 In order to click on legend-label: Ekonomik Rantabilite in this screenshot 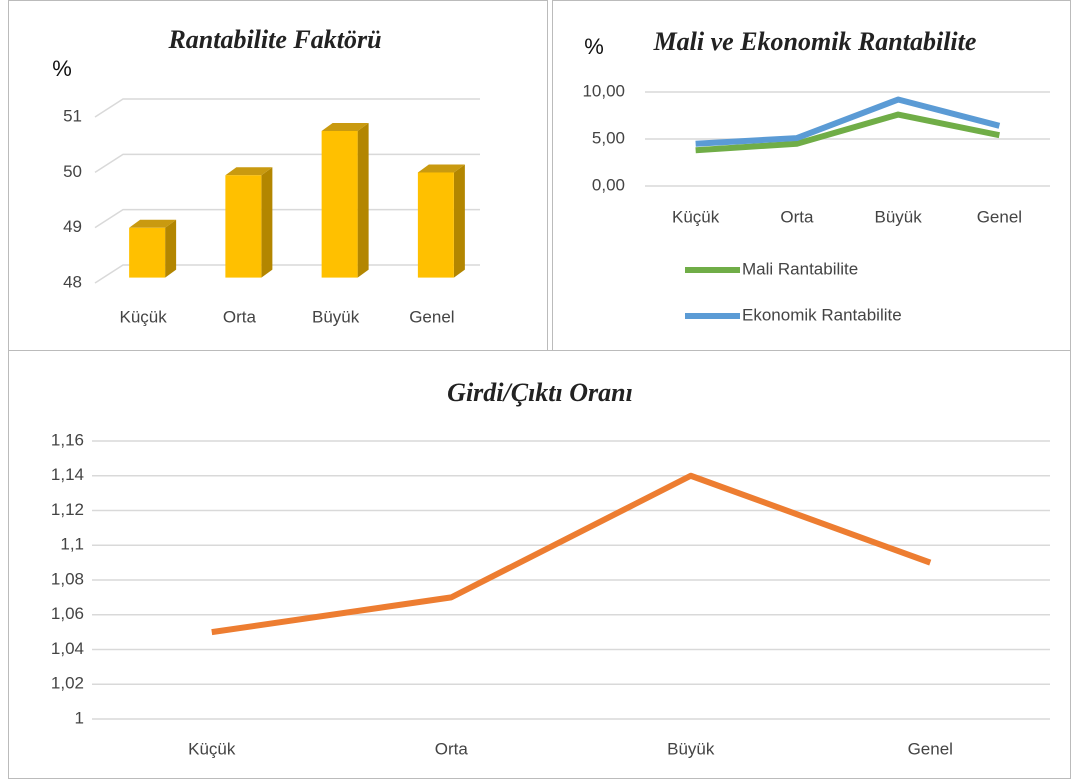, I will do `click(822, 314)`.